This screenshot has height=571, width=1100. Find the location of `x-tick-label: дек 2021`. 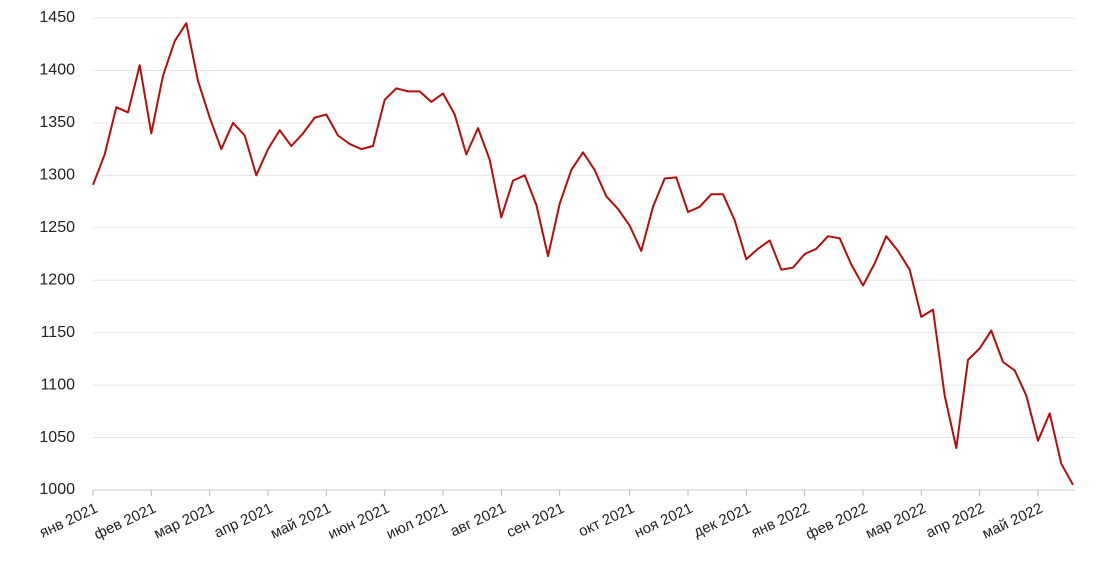

x-tick-label: дек 2021 is located at coordinates (722, 520).